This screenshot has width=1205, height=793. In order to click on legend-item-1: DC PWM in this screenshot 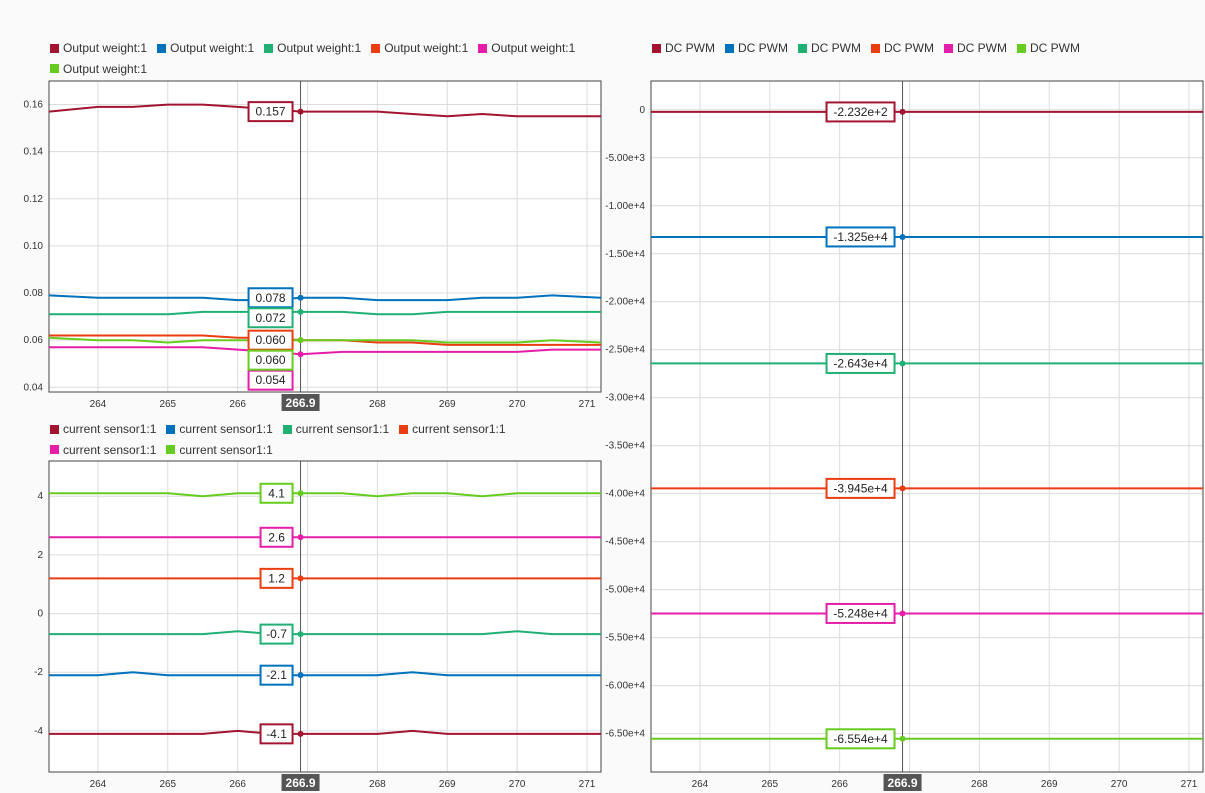, I will do `click(683, 48)`.